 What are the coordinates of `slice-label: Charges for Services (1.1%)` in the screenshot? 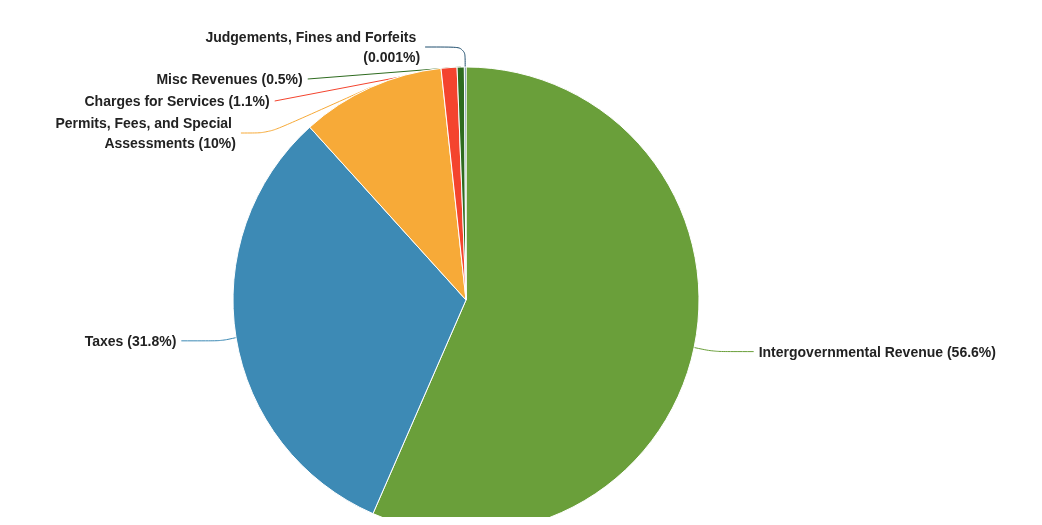 It's located at (177, 101).